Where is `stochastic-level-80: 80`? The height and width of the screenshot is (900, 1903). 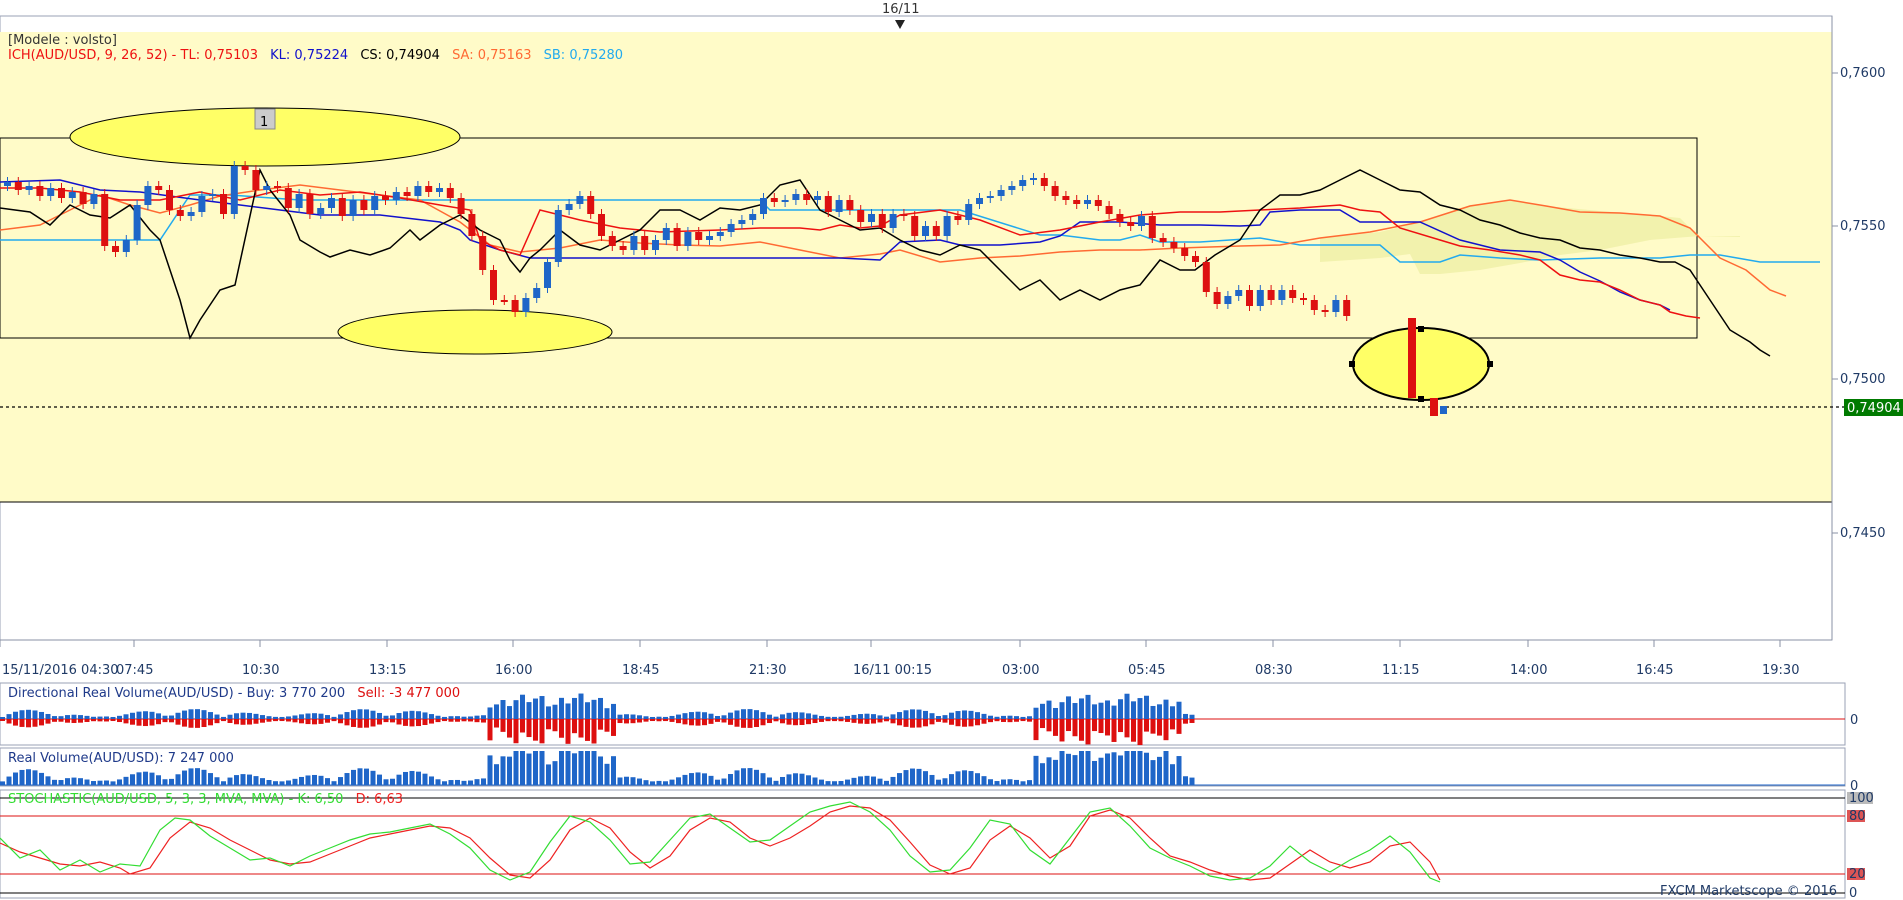 stochastic-level-80: 80 is located at coordinates (1857, 816).